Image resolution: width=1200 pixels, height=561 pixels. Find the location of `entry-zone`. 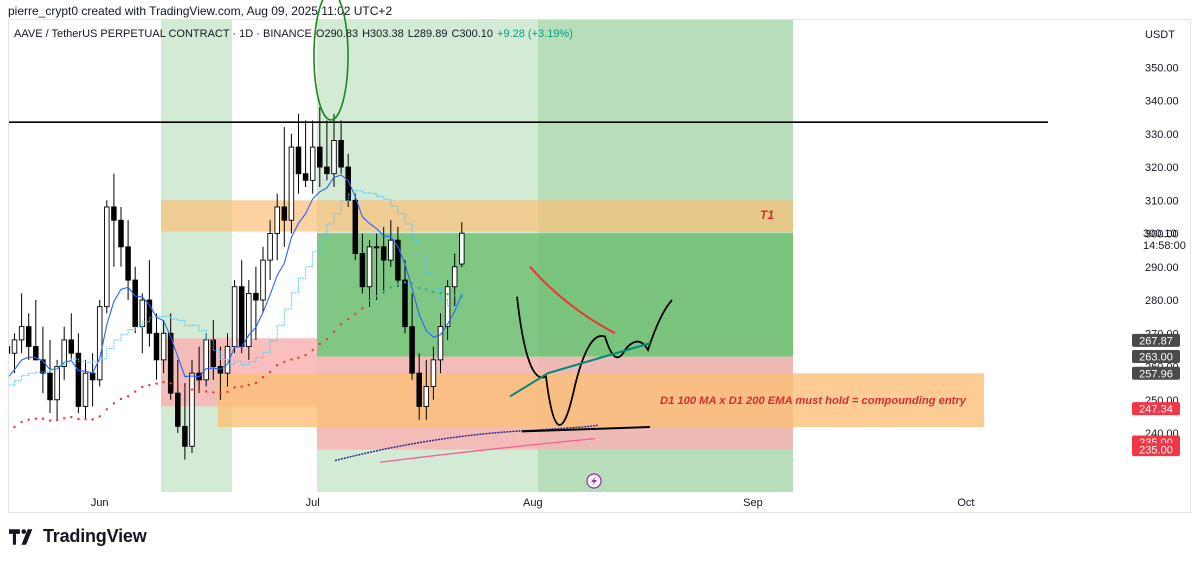

entry-zone is located at coordinates (601, 400).